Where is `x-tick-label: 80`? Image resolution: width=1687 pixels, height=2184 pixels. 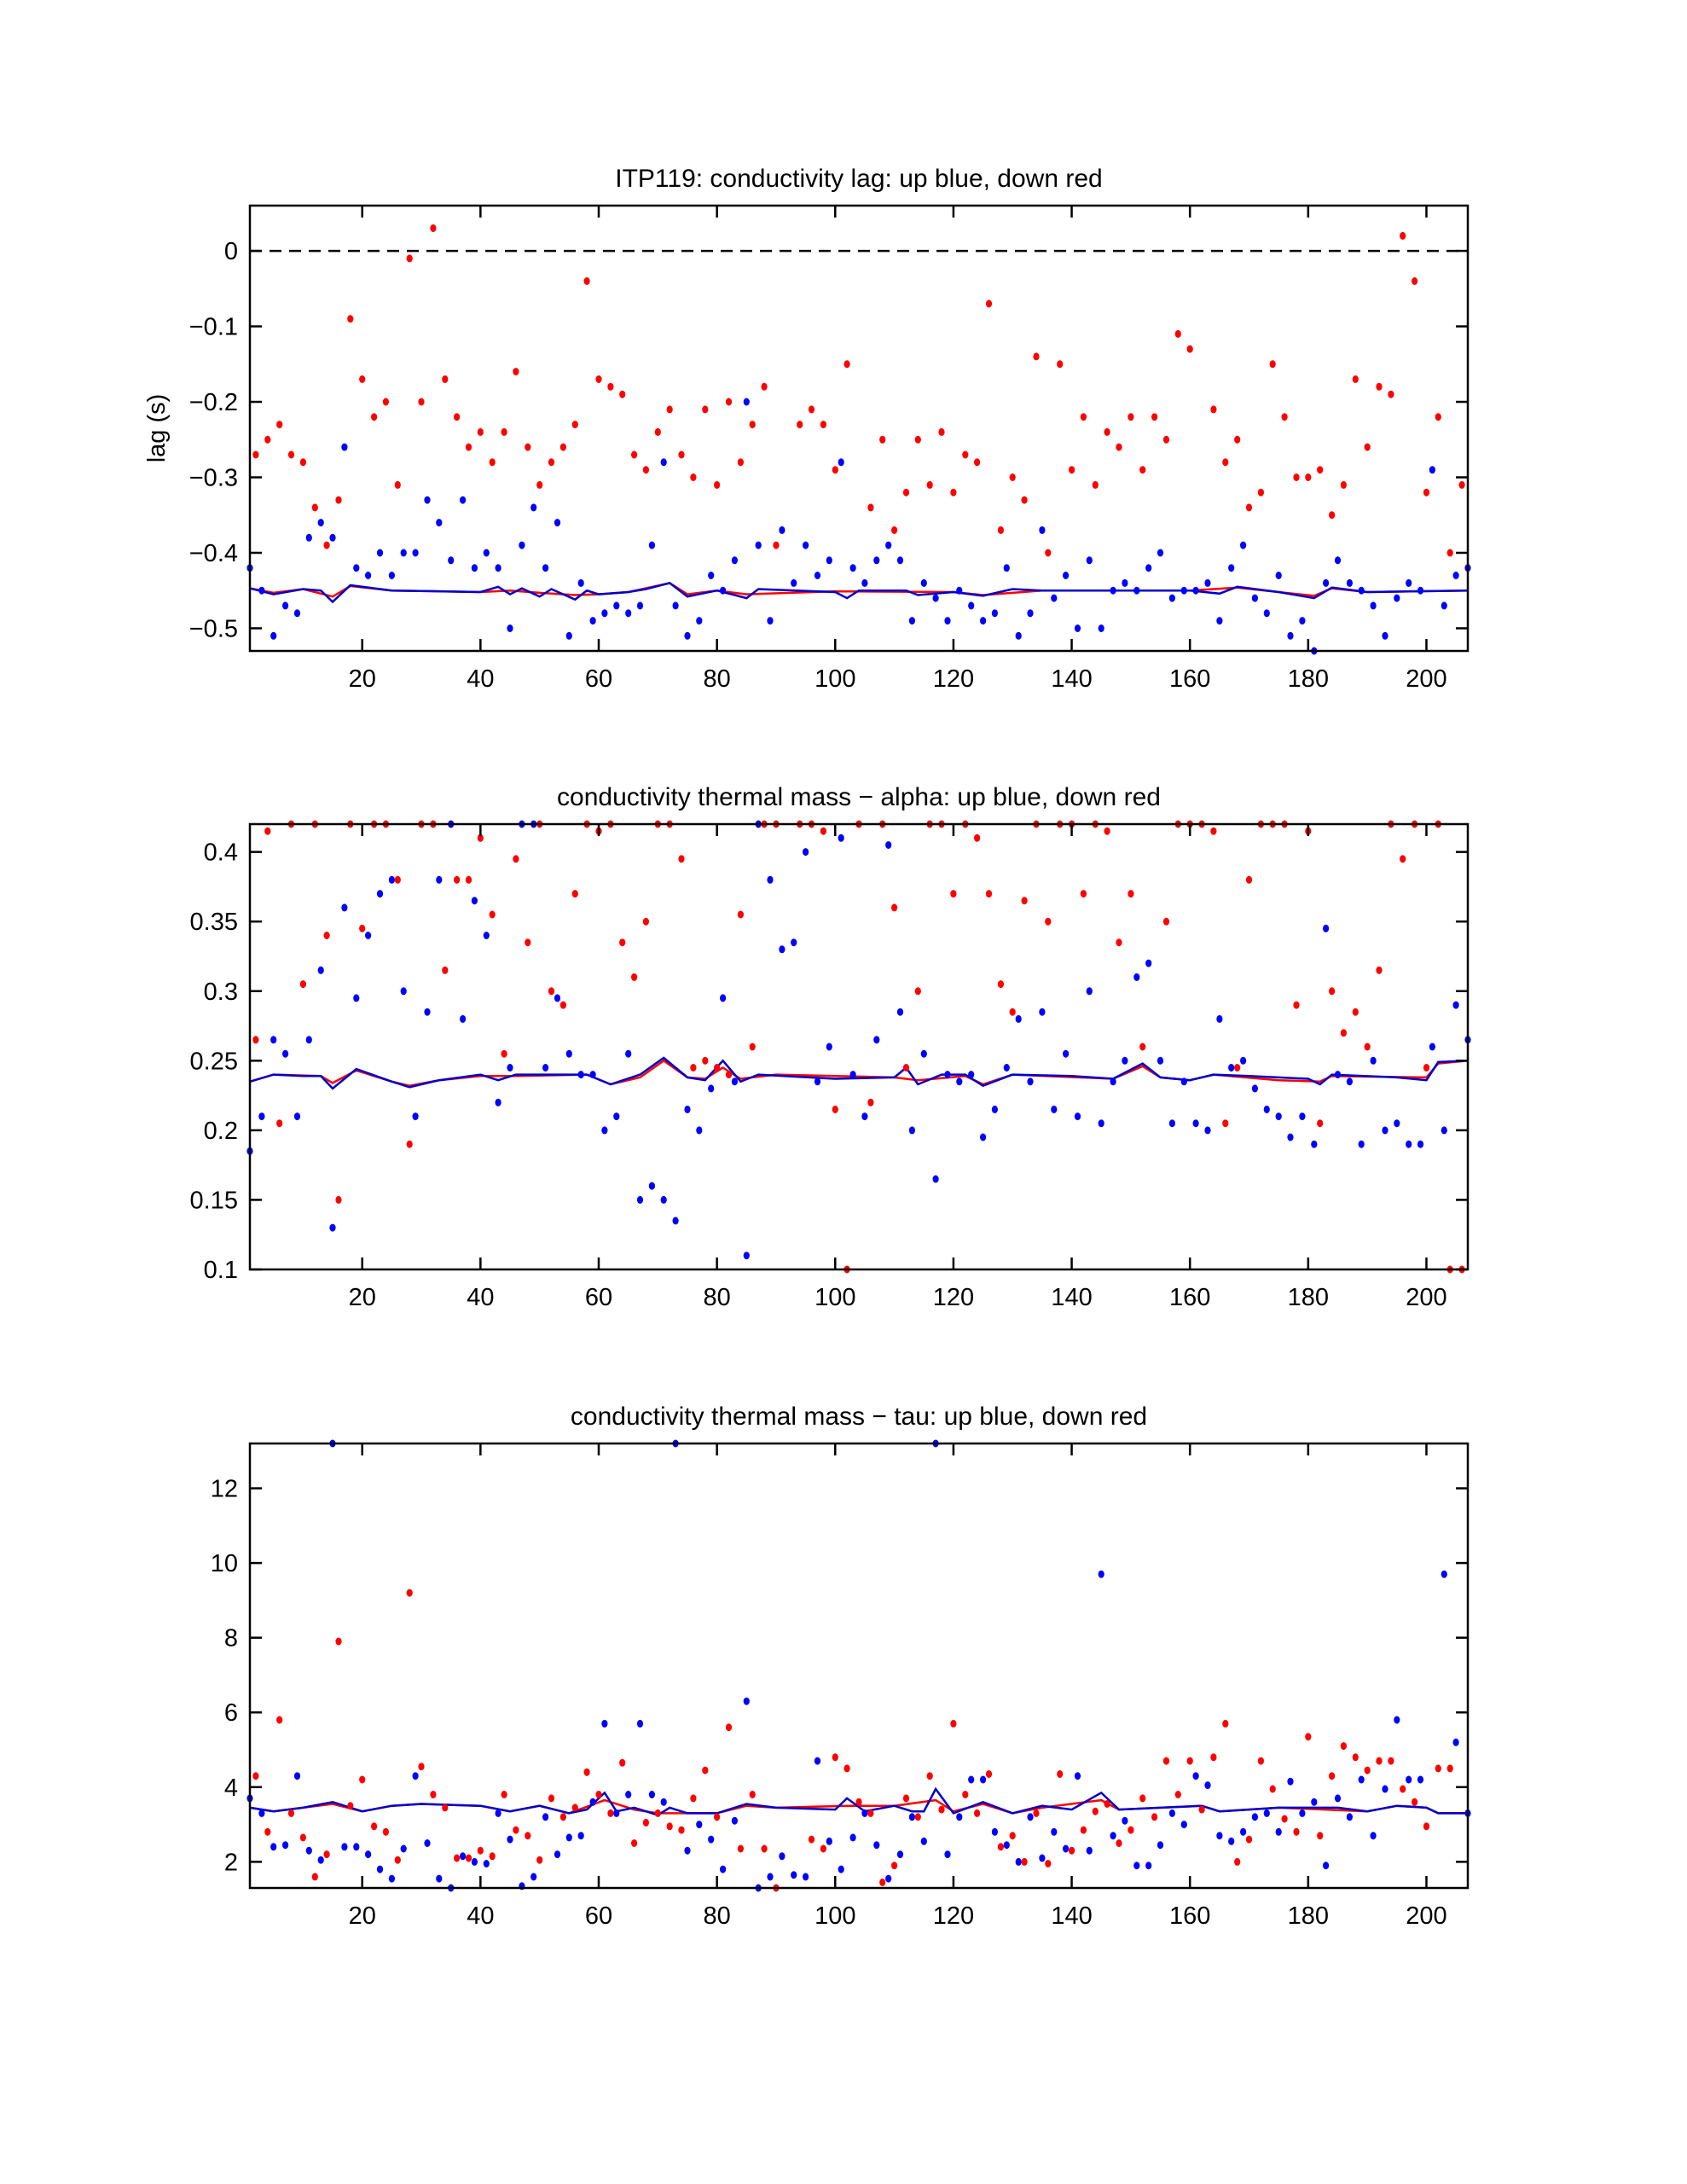
x-tick-label: 80 is located at coordinates (716, 679).